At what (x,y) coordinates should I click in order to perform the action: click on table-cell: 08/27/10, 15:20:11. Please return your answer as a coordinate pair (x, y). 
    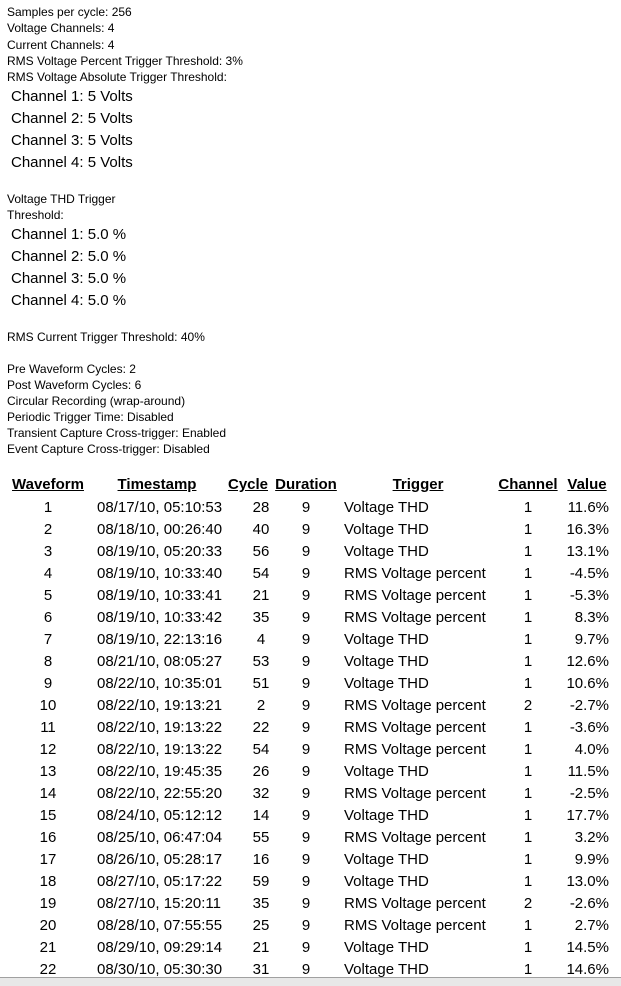
    Looking at the image, I should click on (159, 903).